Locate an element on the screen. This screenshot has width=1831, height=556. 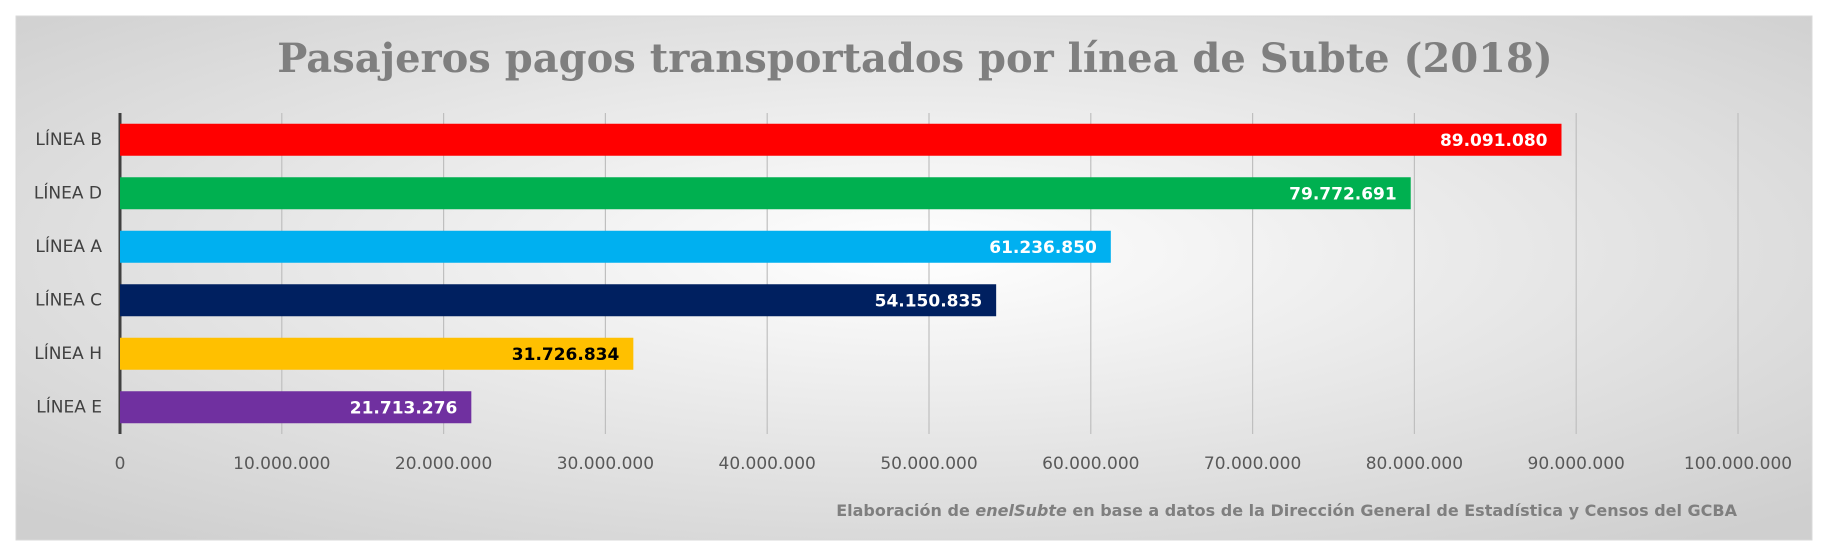
source-prefix: Elaboración de is located at coordinates (903, 510).